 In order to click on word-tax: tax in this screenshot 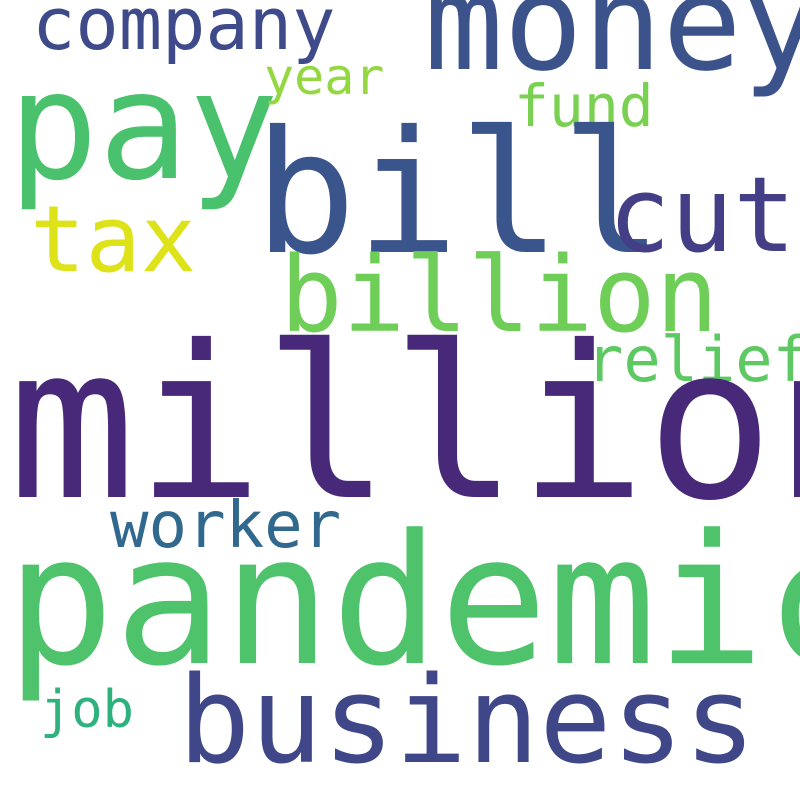, I will do `click(113, 239)`.